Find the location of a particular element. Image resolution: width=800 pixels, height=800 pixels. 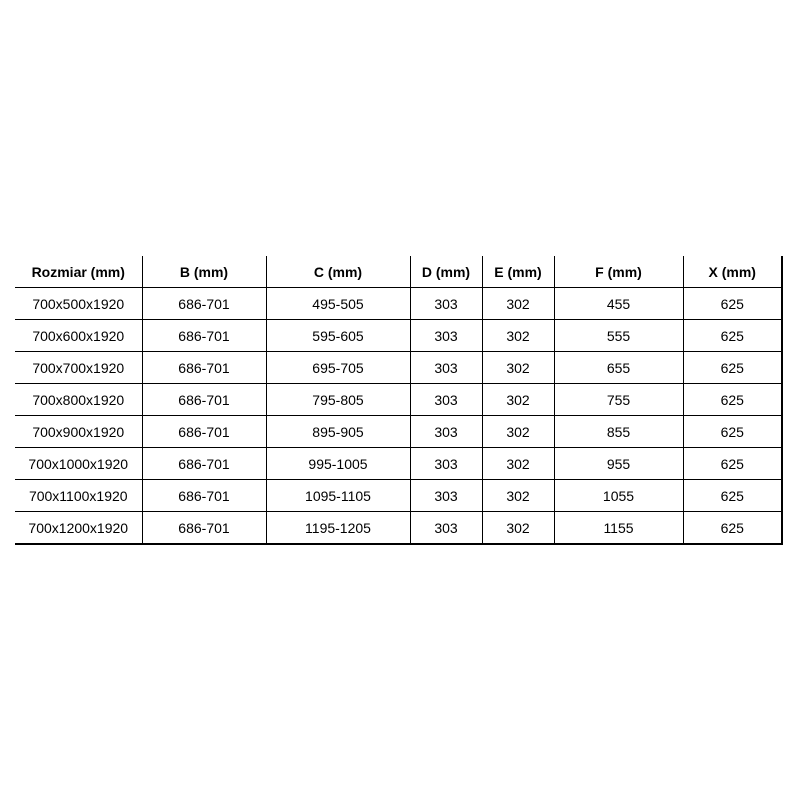

table-row: 700x800x1920 686-701 795-805 303 302 755 625 is located at coordinates (399, 399).